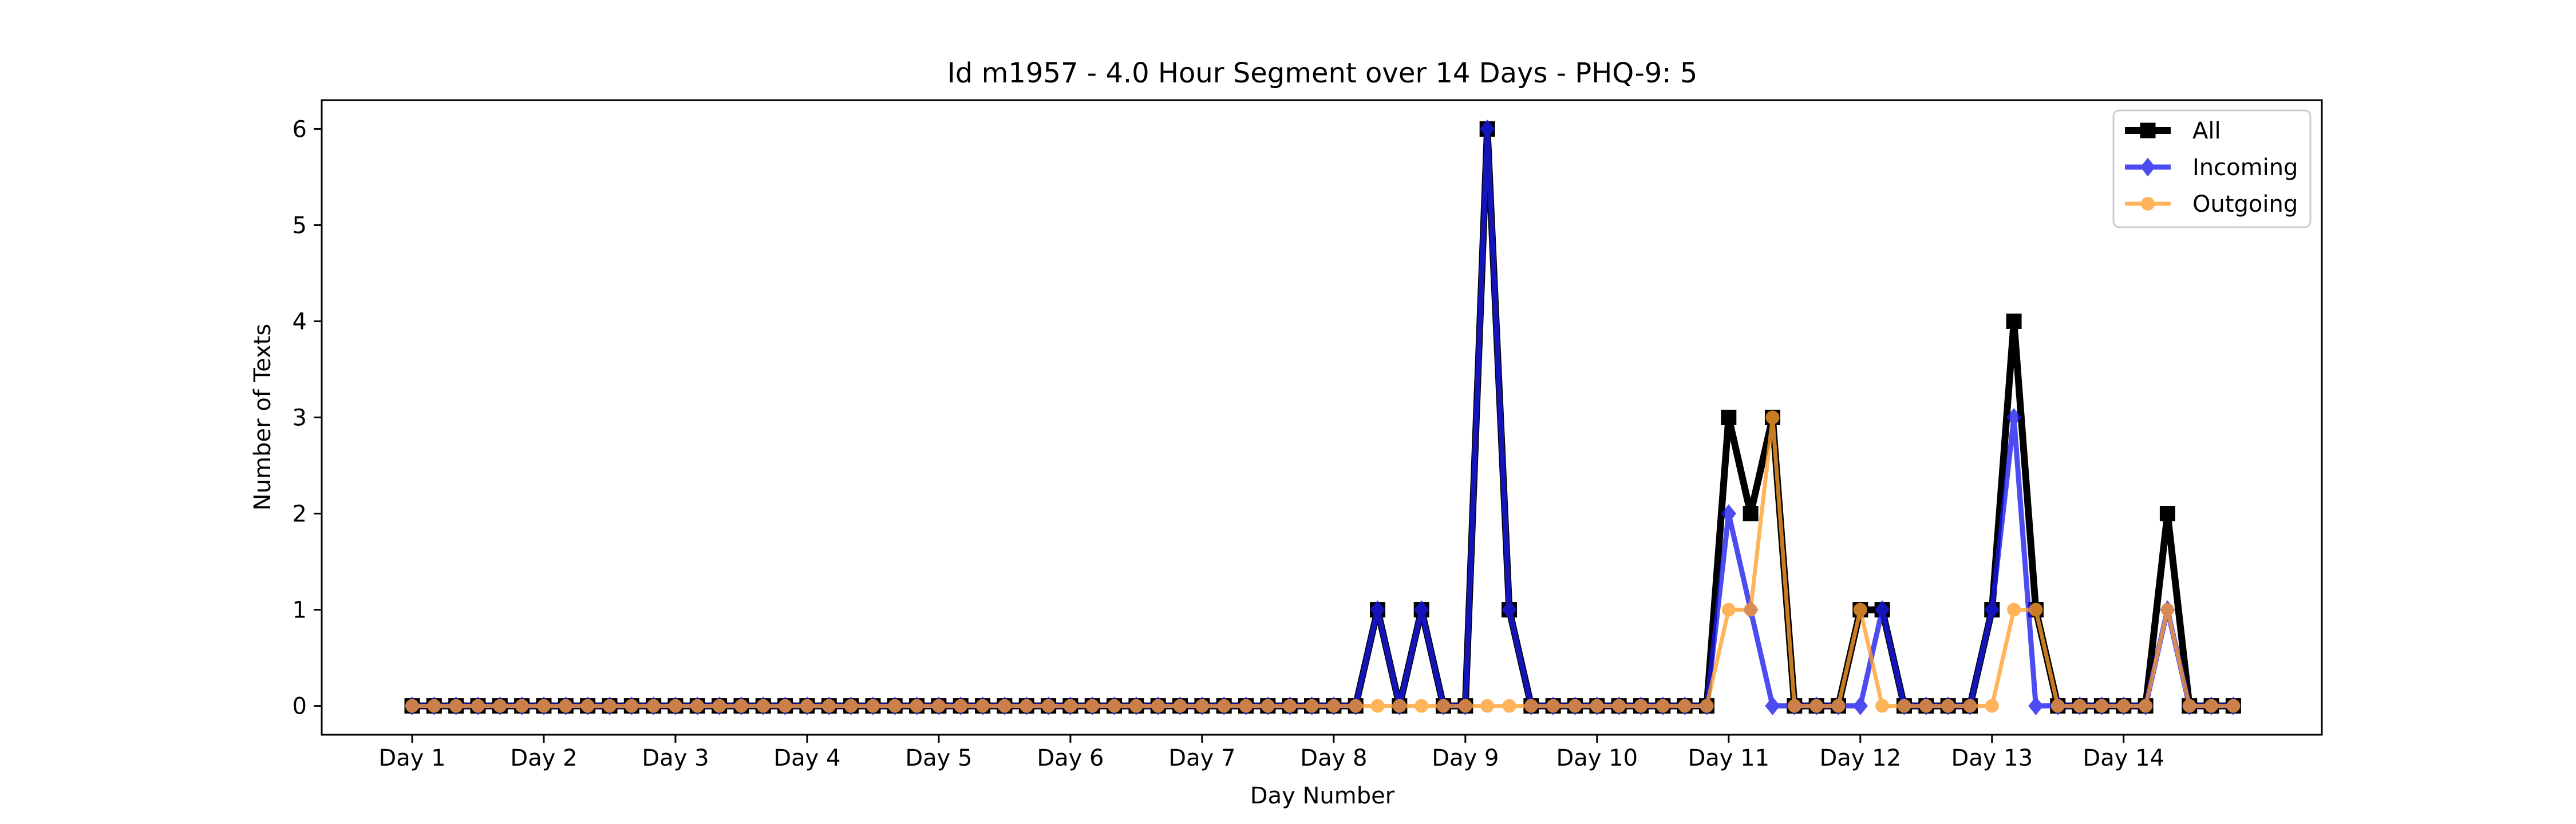 Image resolution: width=2576 pixels, height=824 pixels. I want to click on x-tick-label: Day 2, so click(543, 758).